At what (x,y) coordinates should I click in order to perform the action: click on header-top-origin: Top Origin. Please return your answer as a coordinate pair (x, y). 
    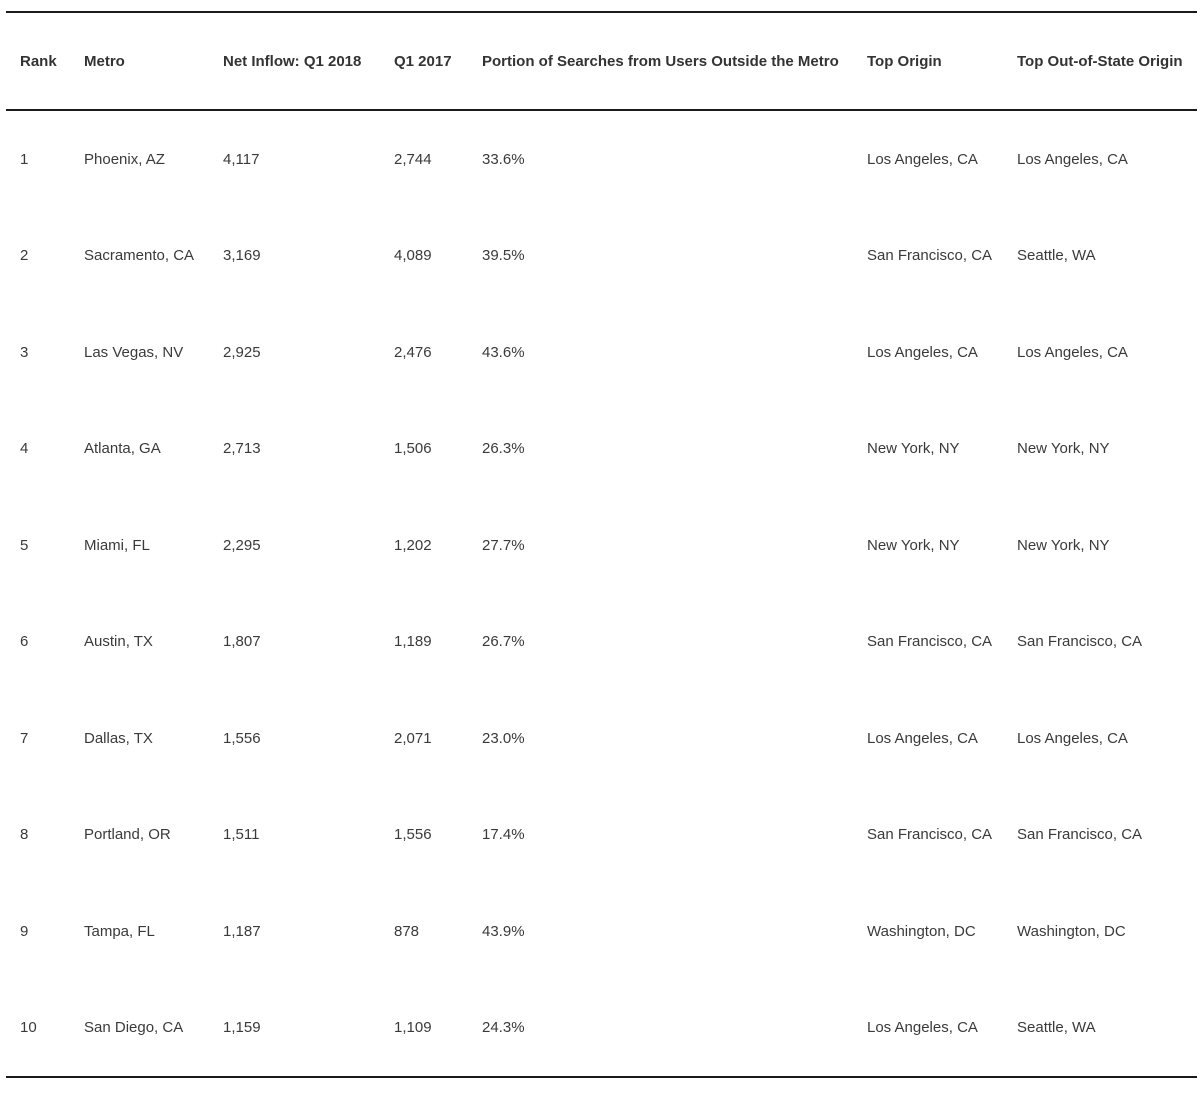
    Looking at the image, I should click on (928, 61).